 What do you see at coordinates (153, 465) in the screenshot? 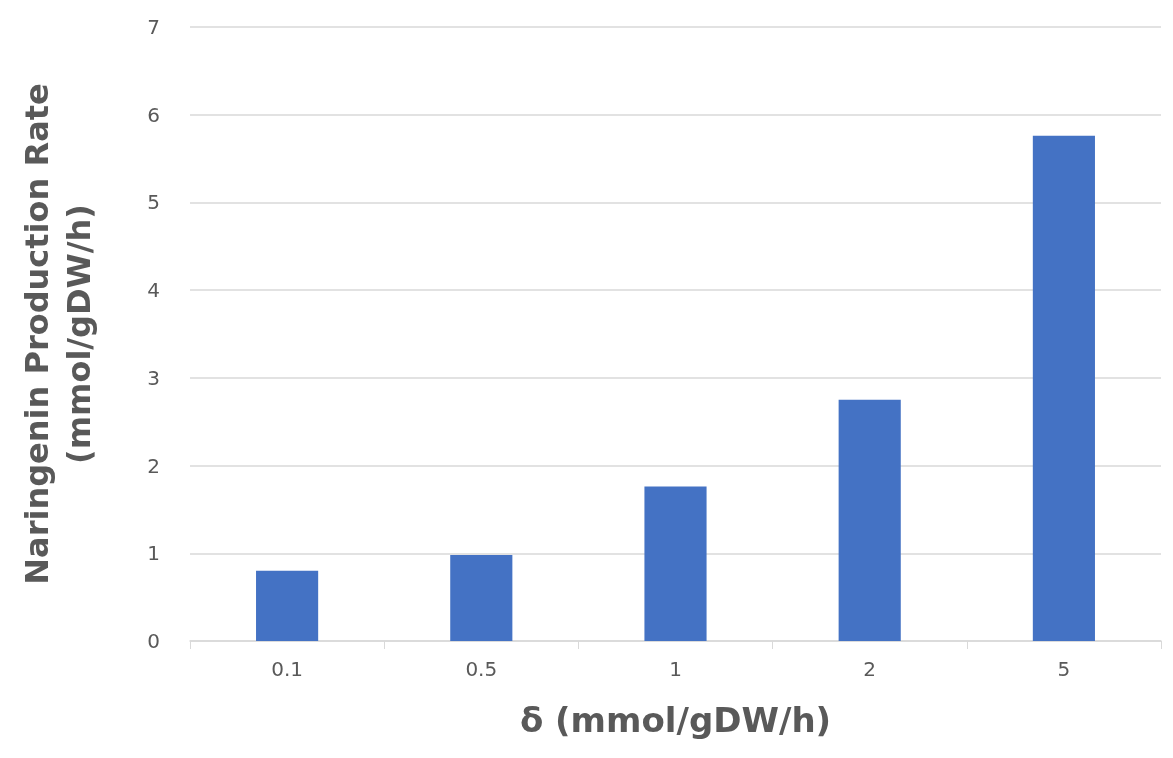
I see `y-tick-label: 2` at bounding box center [153, 465].